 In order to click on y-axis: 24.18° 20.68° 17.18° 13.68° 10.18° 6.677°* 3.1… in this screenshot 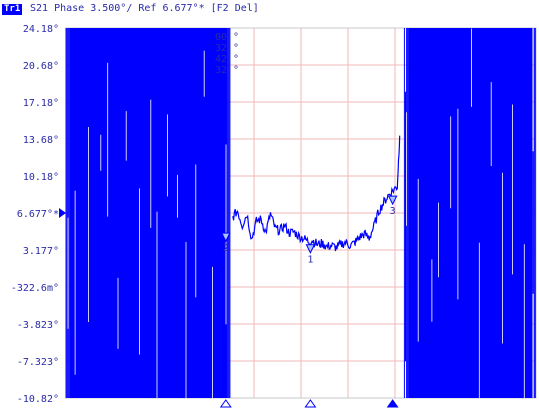, I will do `click(38, 214)`.